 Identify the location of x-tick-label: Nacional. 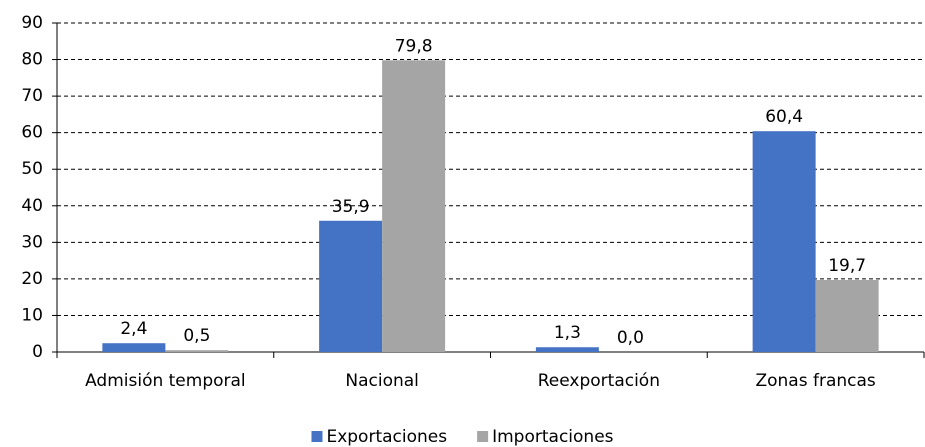
(382, 381).